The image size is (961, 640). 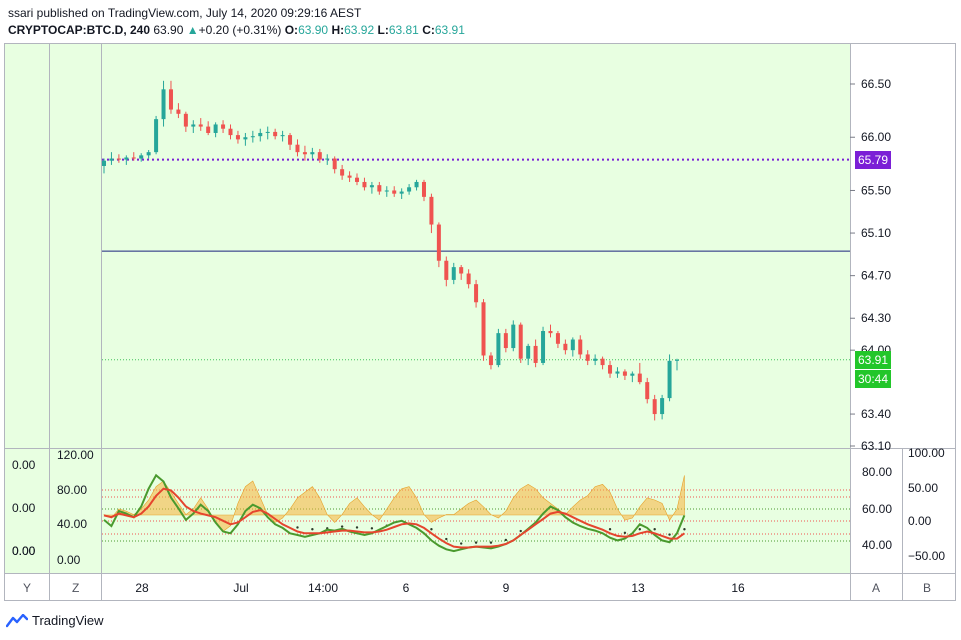 What do you see at coordinates (240, 30) in the screenshot?
I see `price-change: +0.20 (+0.31%)` at bounding box center [240, 30].